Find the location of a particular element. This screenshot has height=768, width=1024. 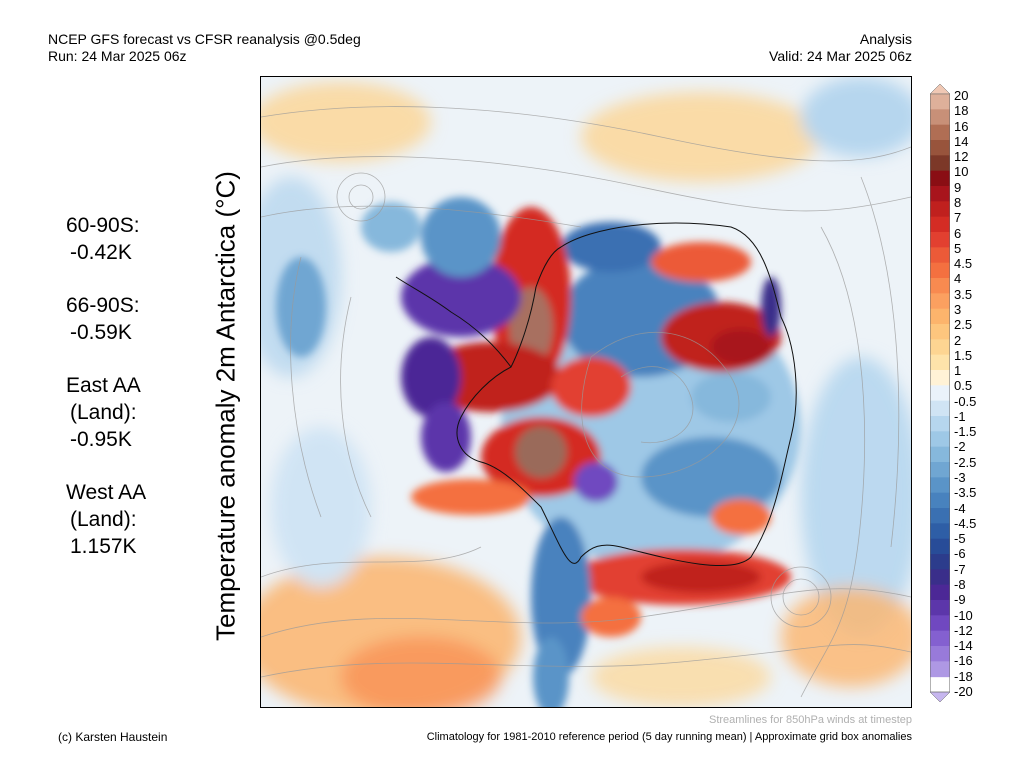

colorbar-tick-label: 18 is located at coordinates (961, 111).